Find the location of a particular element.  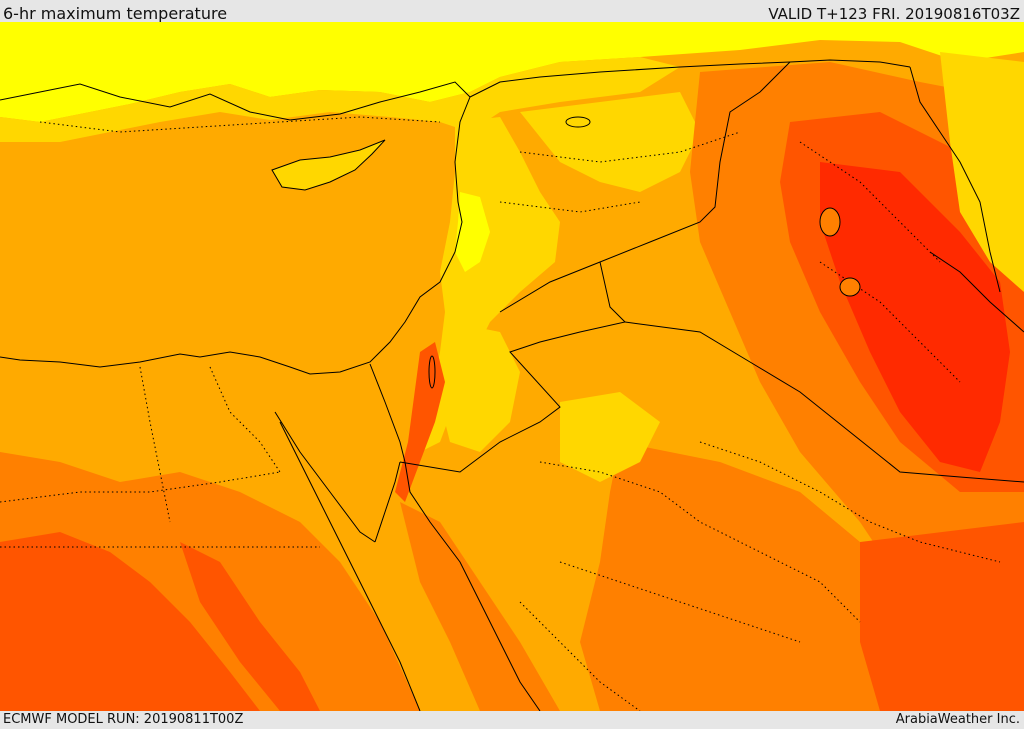

lake-tharthar is located at coordinates (830, 222).